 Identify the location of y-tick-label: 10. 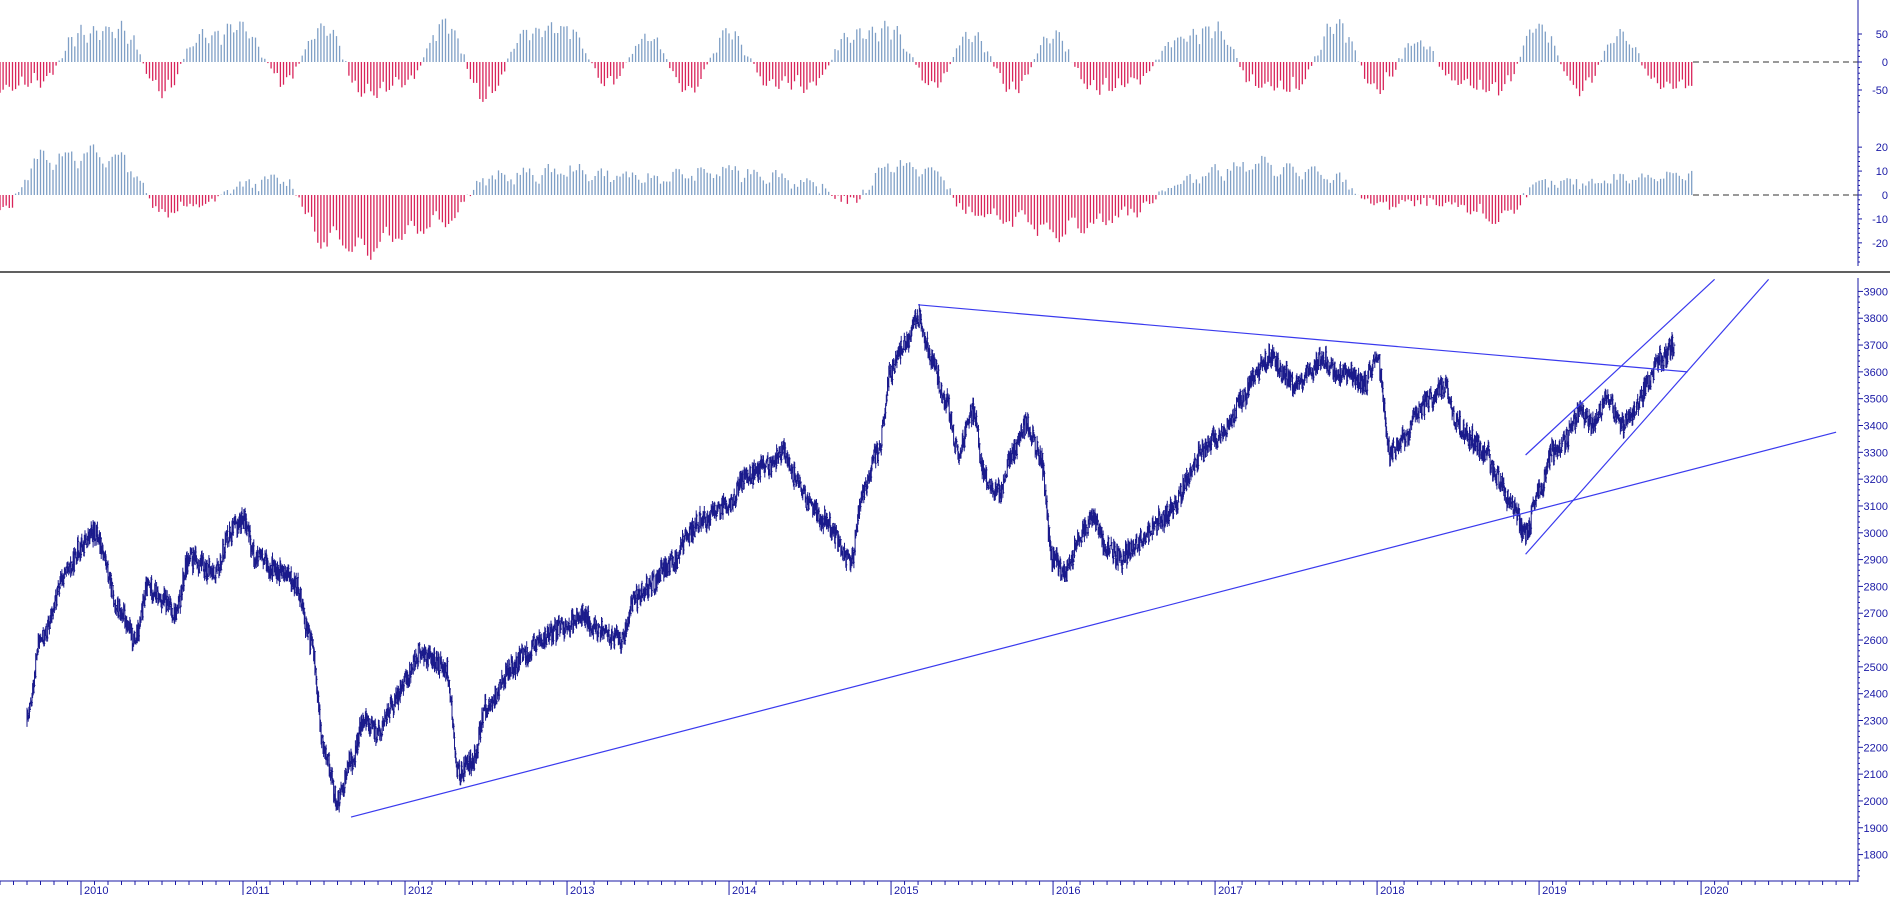
(1882, 172).